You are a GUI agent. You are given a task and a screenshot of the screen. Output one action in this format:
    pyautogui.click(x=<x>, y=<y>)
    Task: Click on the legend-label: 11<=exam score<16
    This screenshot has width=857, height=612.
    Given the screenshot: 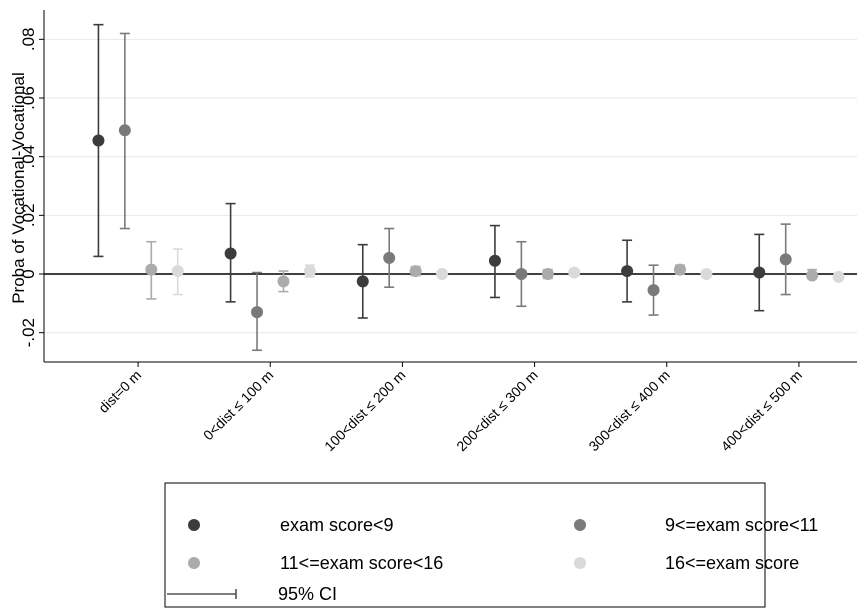 What is the action you would take?
    pyautogui.click(x=361, y=563)
    